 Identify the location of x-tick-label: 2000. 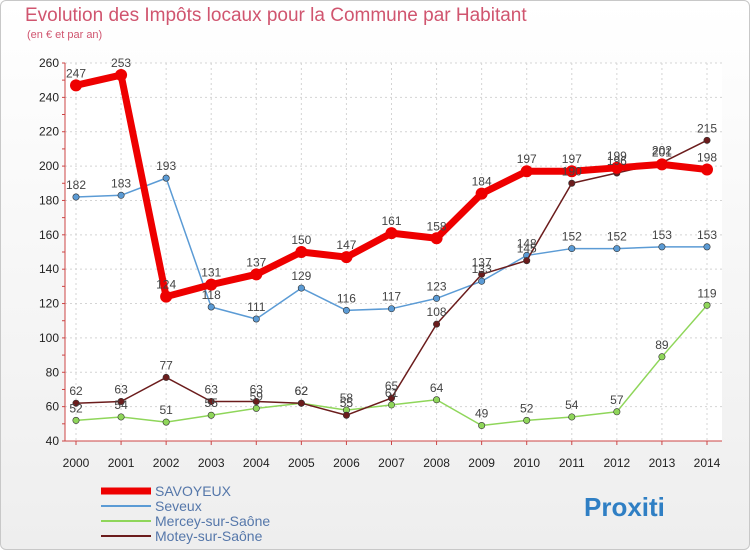
(76, 463).